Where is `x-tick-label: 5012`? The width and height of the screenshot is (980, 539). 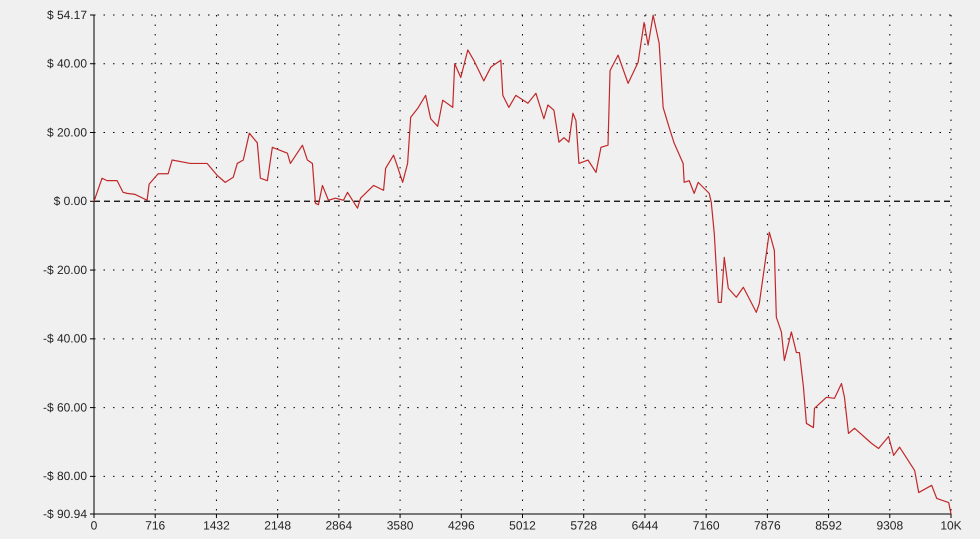 x-tick-label: 5012 is located at coordinates (522, 525).